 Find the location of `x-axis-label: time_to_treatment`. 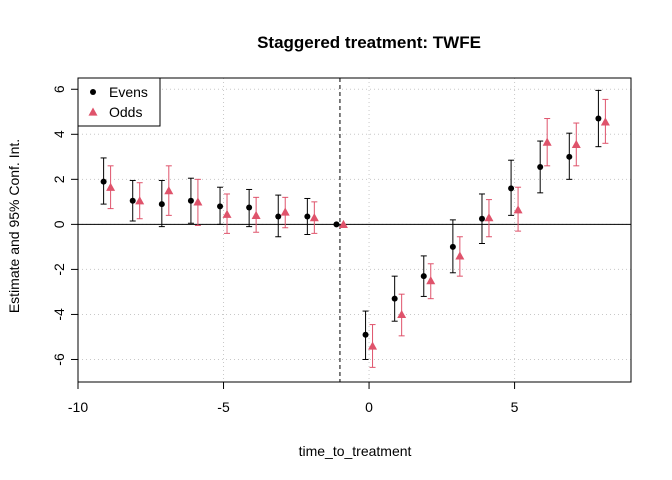

x-axis-label: time_to_treatment is located at coordinates (355, 451).